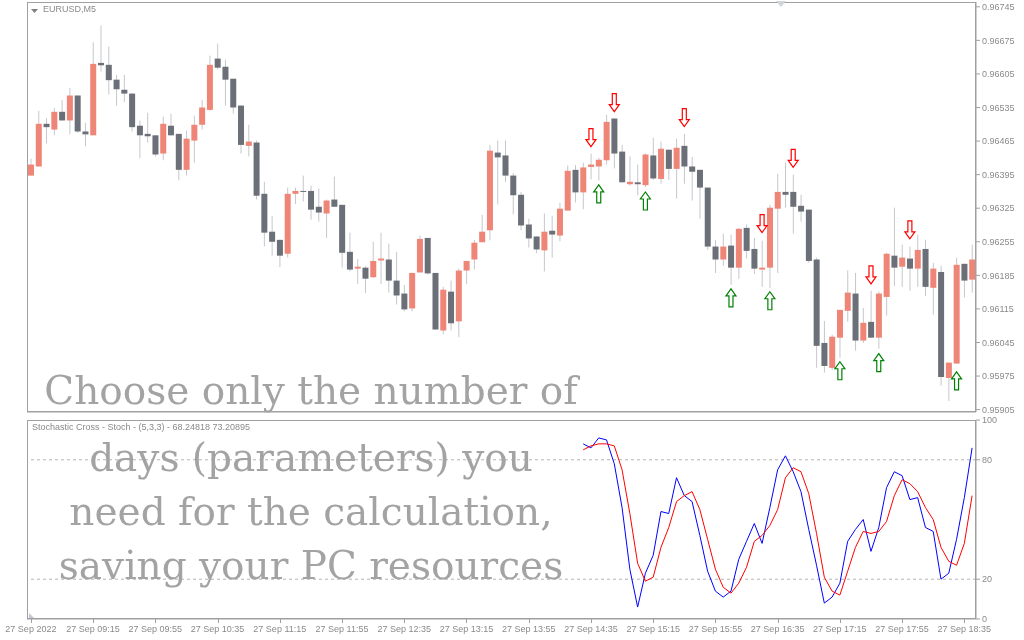 Image resolution: width=1024 pixels, height=640 pixels. Describe the element at coordinates (591, 628) in the screenshot. I see `x-tick-label: 27 Sep 14:35` at that location.